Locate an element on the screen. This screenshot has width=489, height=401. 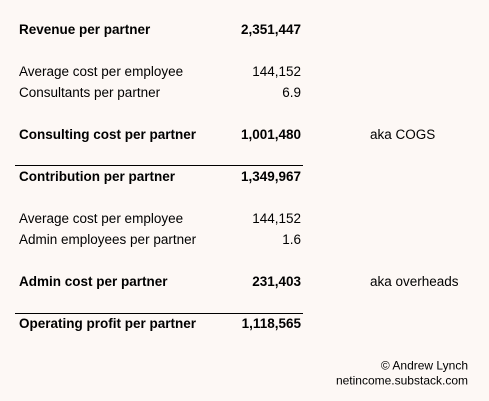
row-value: 1,001,480 is located at coordinates (270, 134).